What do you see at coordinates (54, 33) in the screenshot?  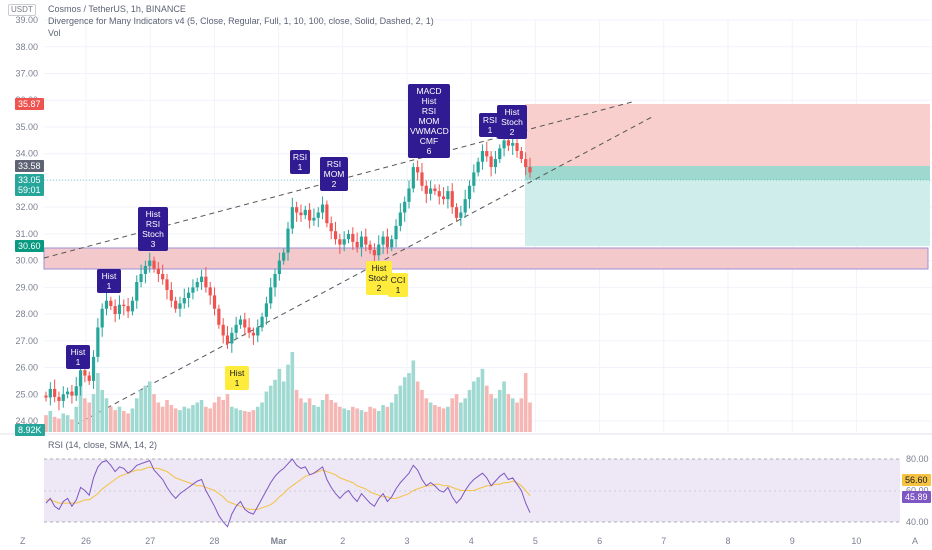 I see `volume-legend: Vol` at bounding box center [54, 33].